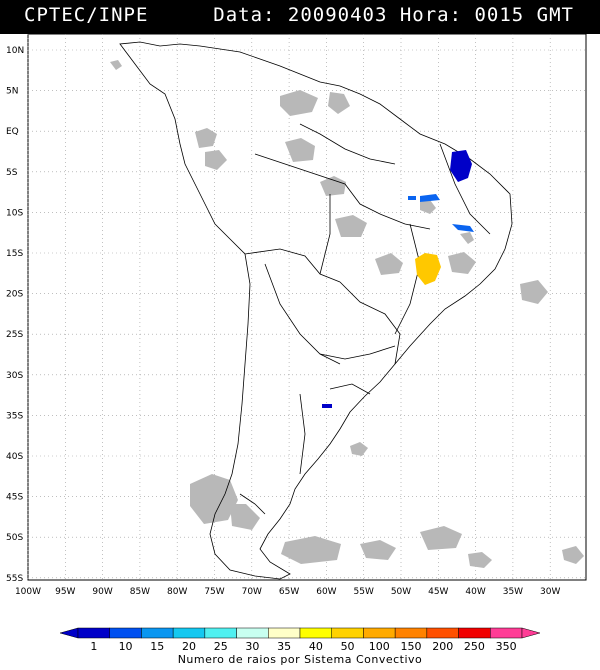  I want to click on lat-tick-label: 45S, so click(14, 498).